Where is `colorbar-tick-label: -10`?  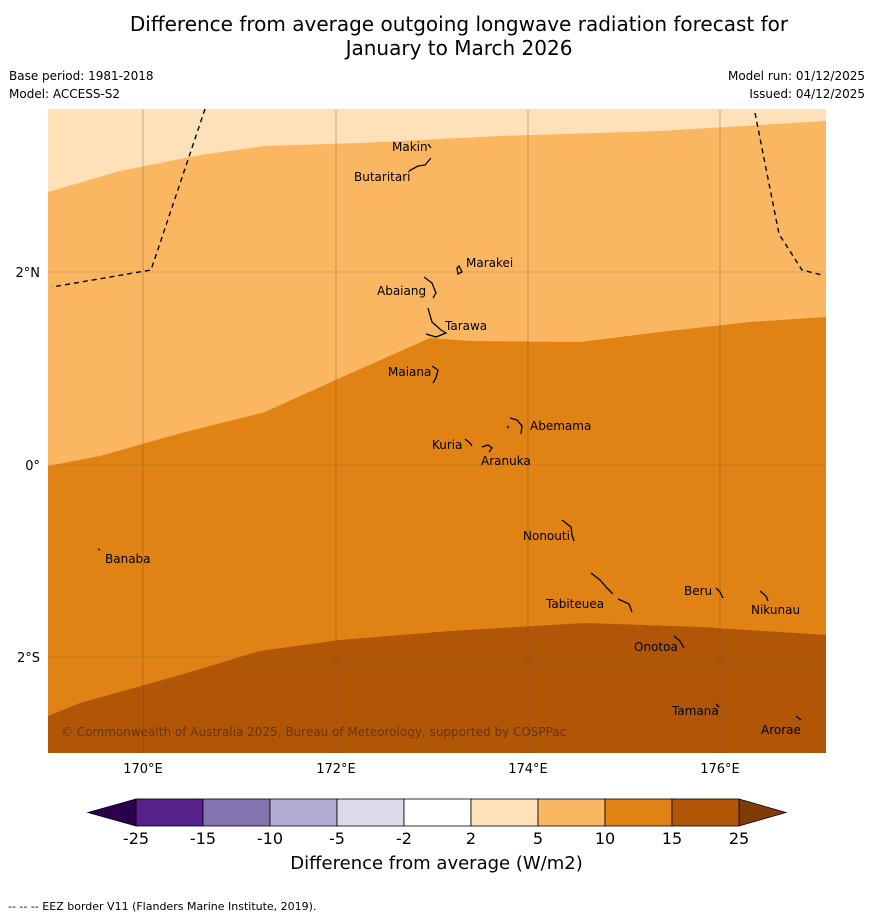
colorbar-tick-label: -10 is located at coordinates (270, 838).